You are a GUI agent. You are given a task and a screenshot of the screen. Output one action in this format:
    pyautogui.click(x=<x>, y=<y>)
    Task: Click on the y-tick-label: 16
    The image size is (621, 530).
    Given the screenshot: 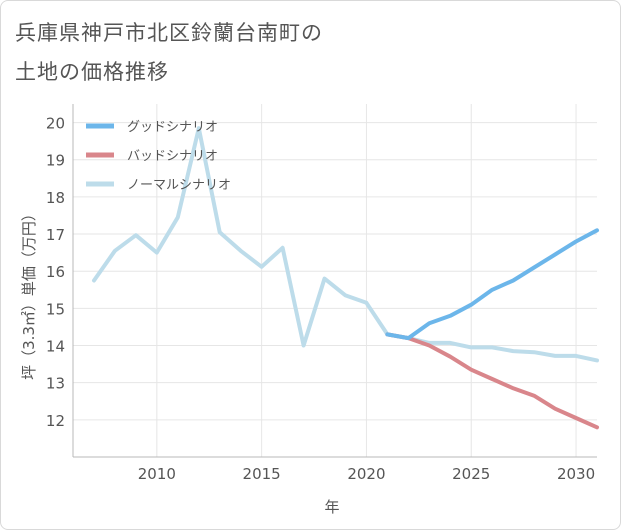 What is the action you would take?
    pyautogui.click(x=55, y=272)
    